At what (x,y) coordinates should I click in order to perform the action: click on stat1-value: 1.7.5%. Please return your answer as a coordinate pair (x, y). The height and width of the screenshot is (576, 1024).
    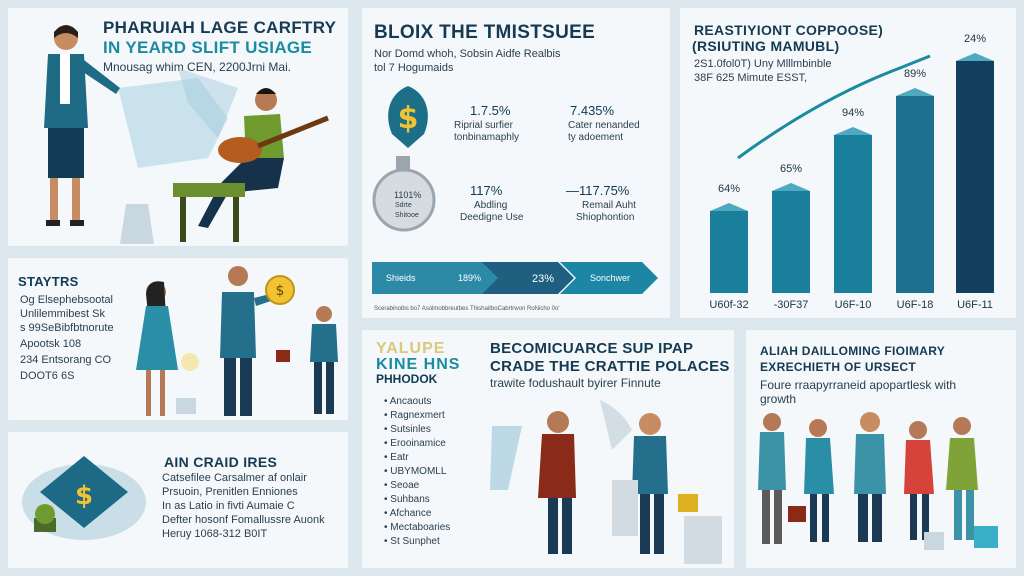
    Looking at the image, I should click on (490, 110).